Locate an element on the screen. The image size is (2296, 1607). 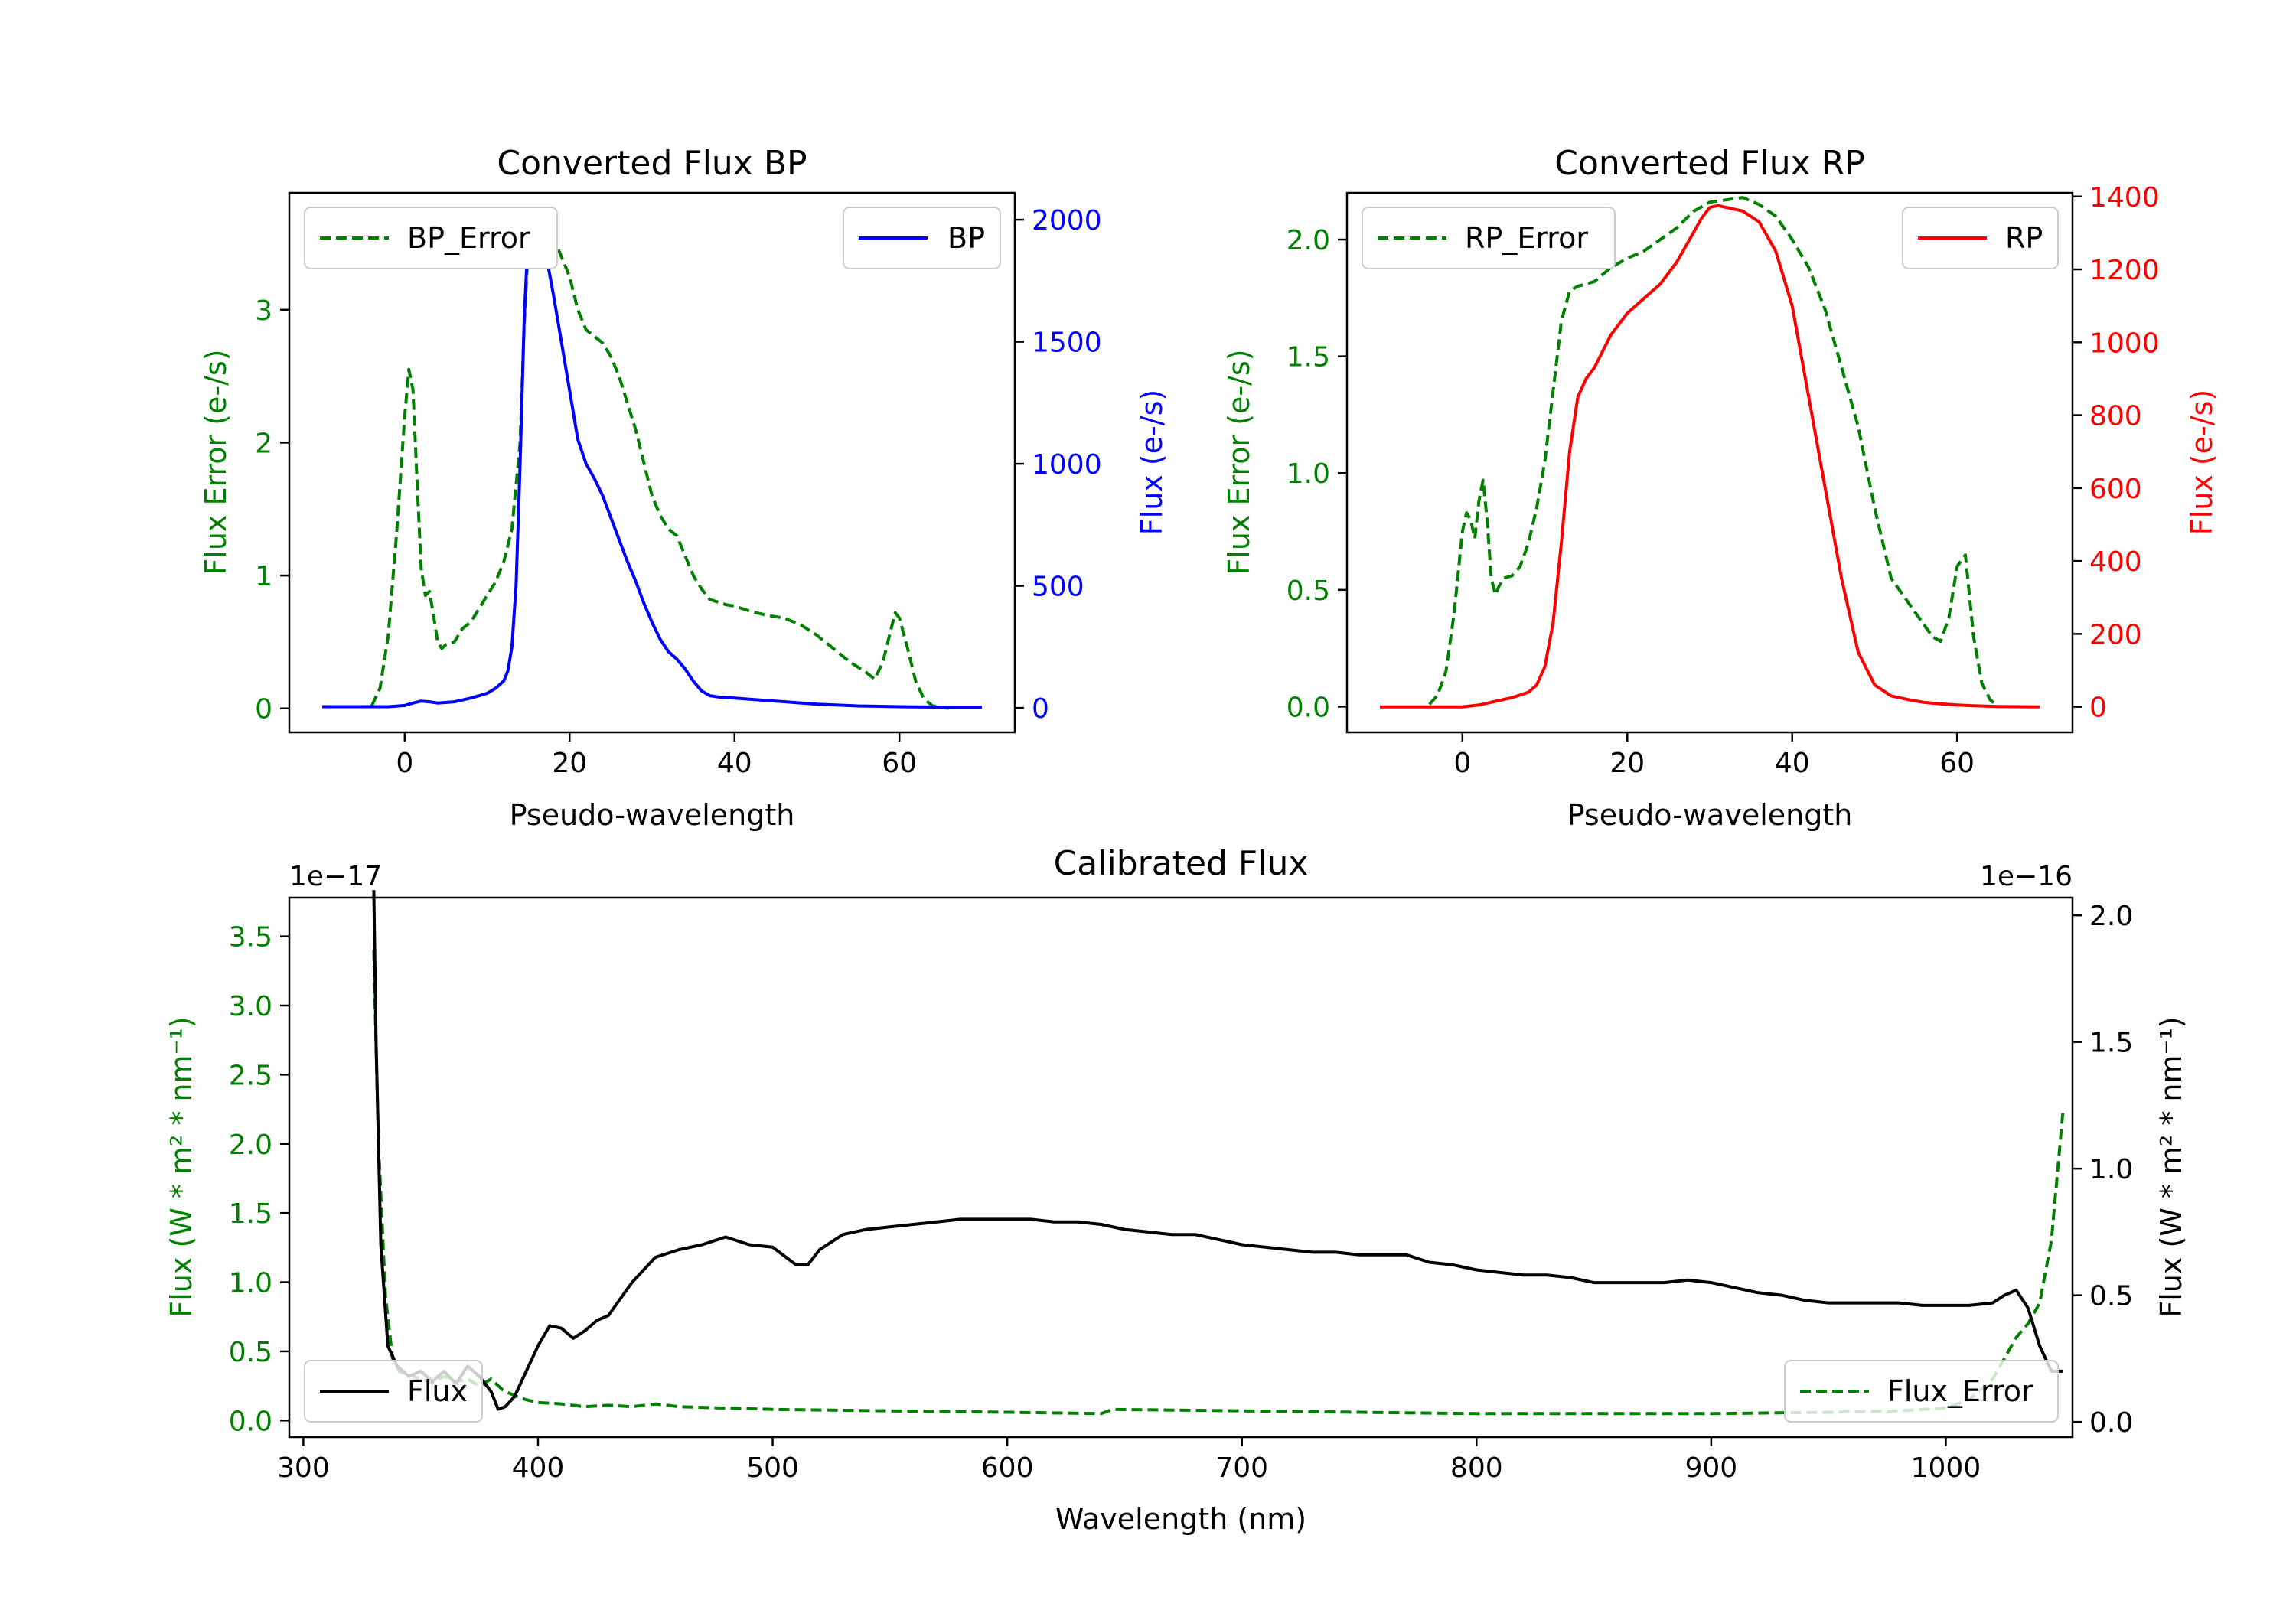
bp-right-tick-label: 500 is located at coordinates (1058, 587).